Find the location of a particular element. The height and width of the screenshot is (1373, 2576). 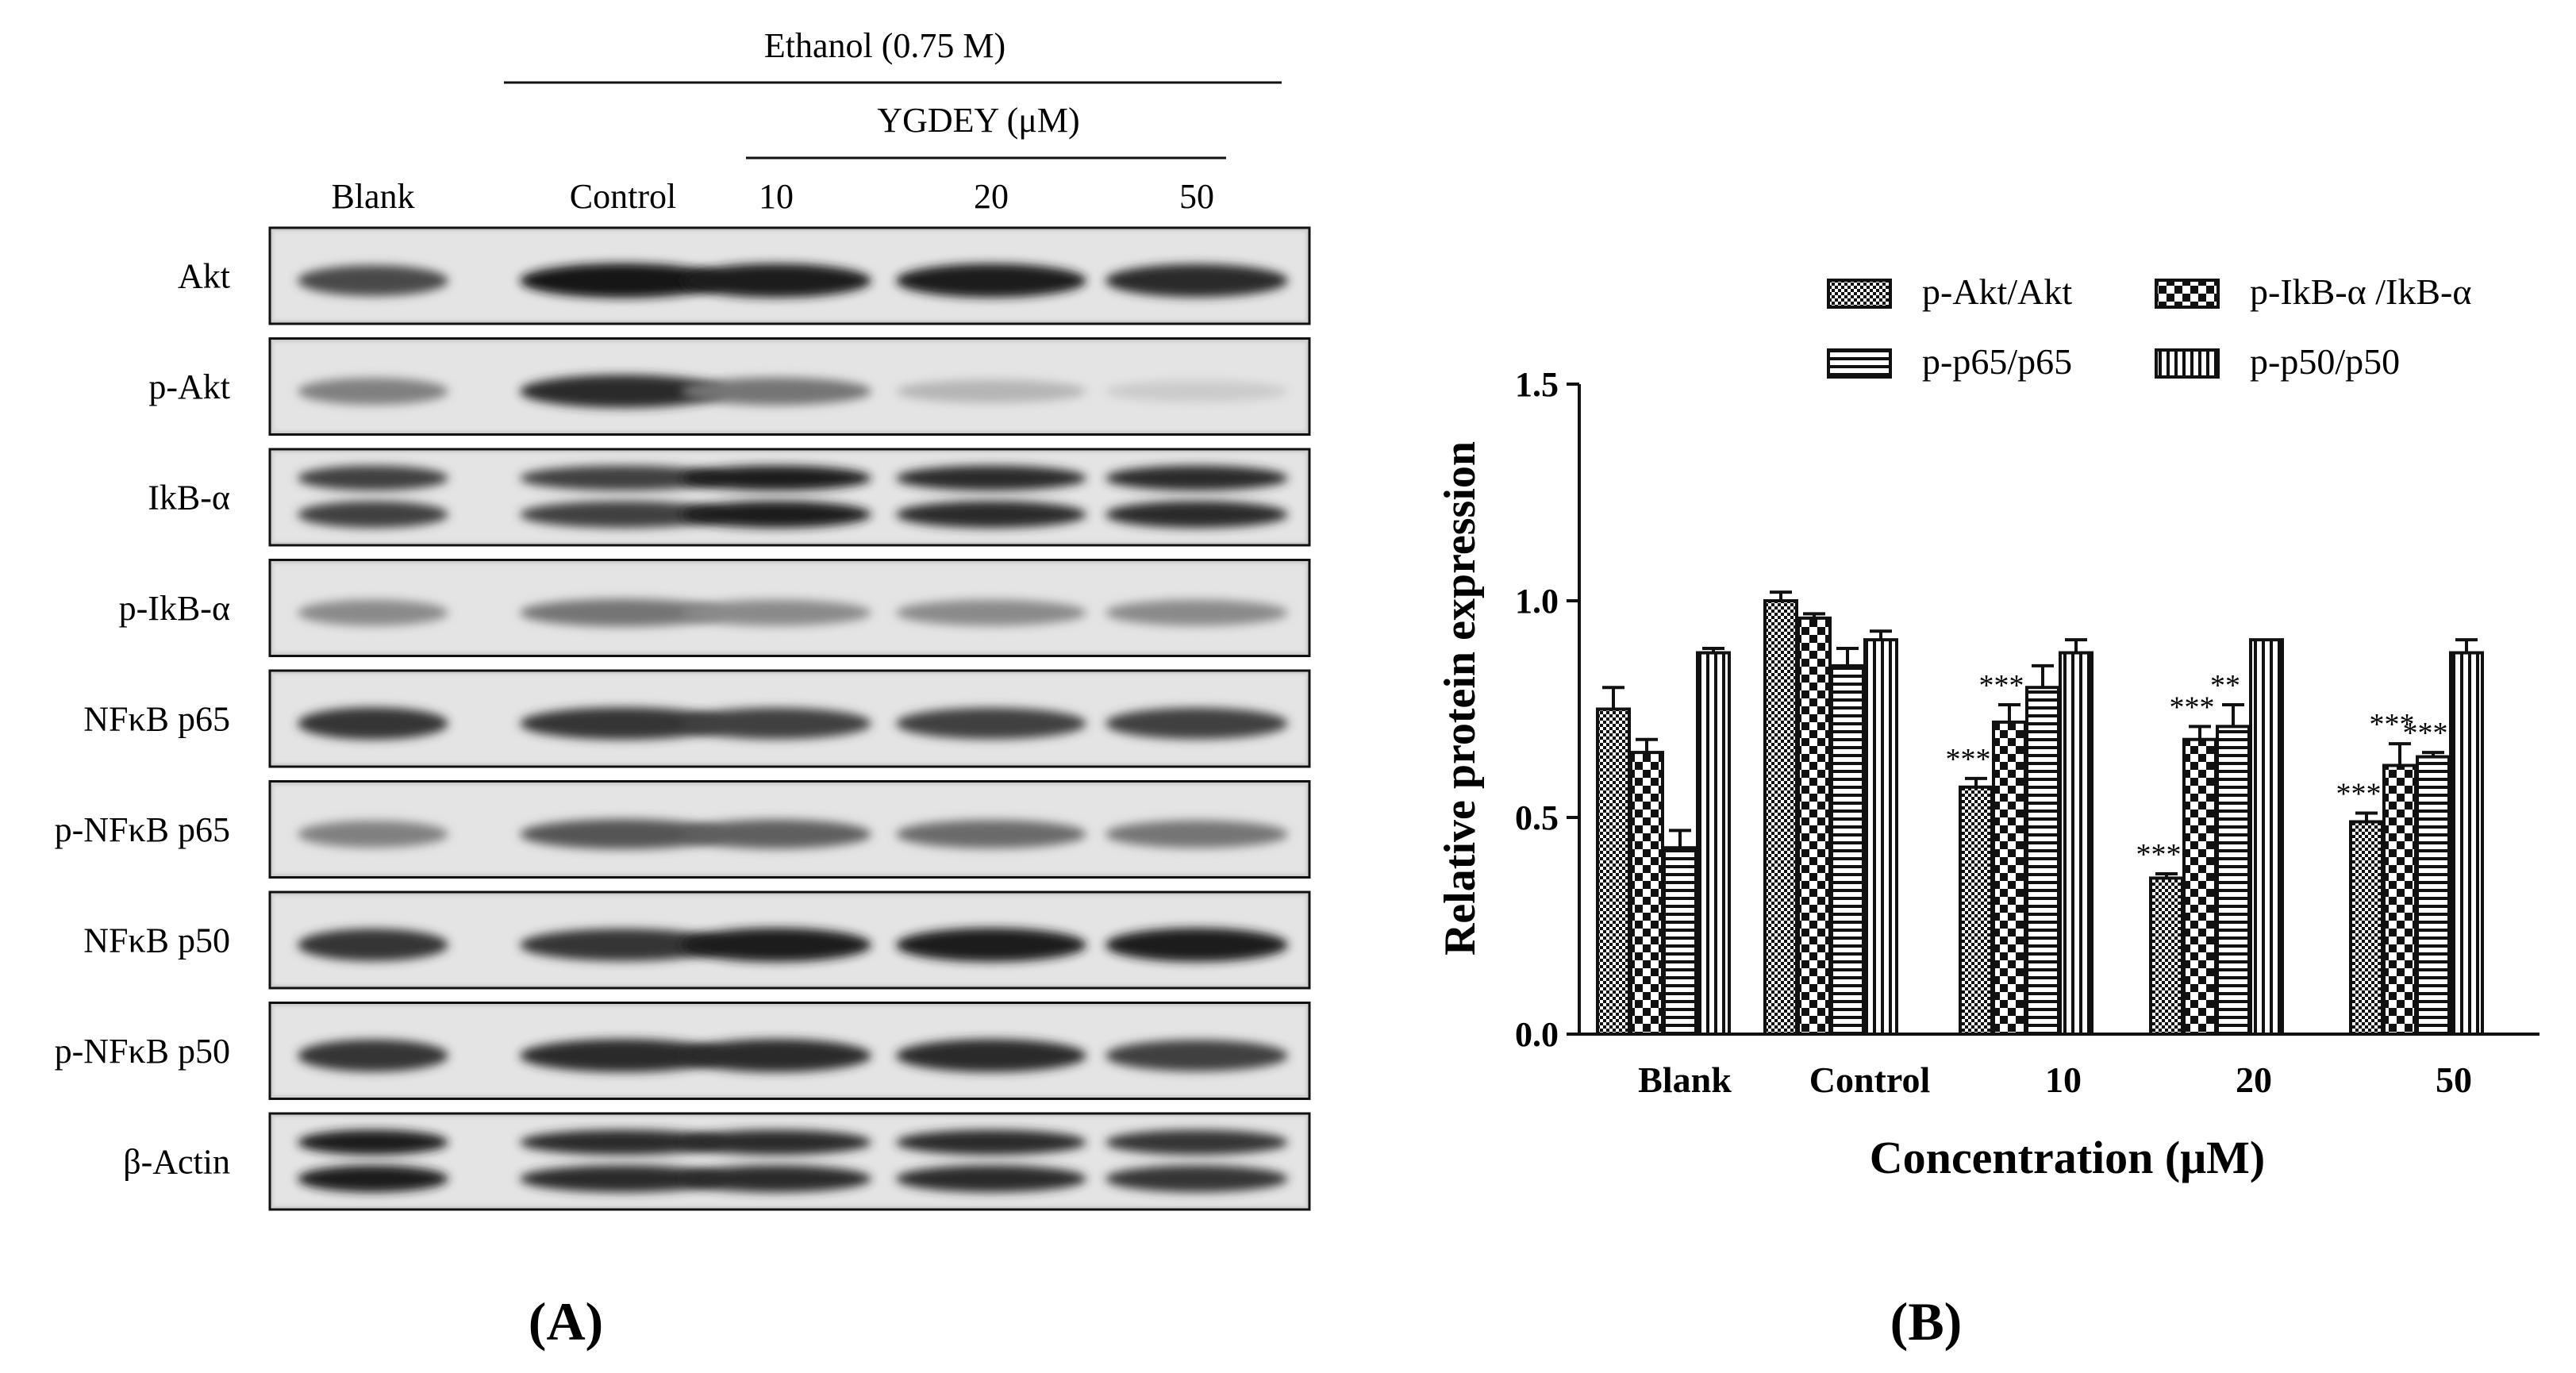

lane-label: Control is located at coordinates (623, 196).